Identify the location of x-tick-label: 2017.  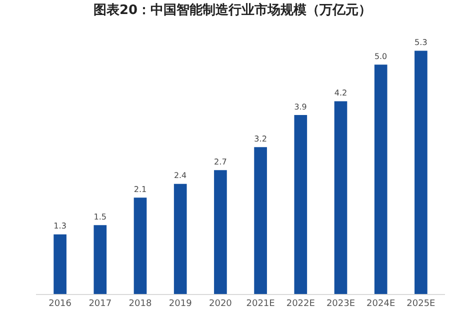
(100, 303).